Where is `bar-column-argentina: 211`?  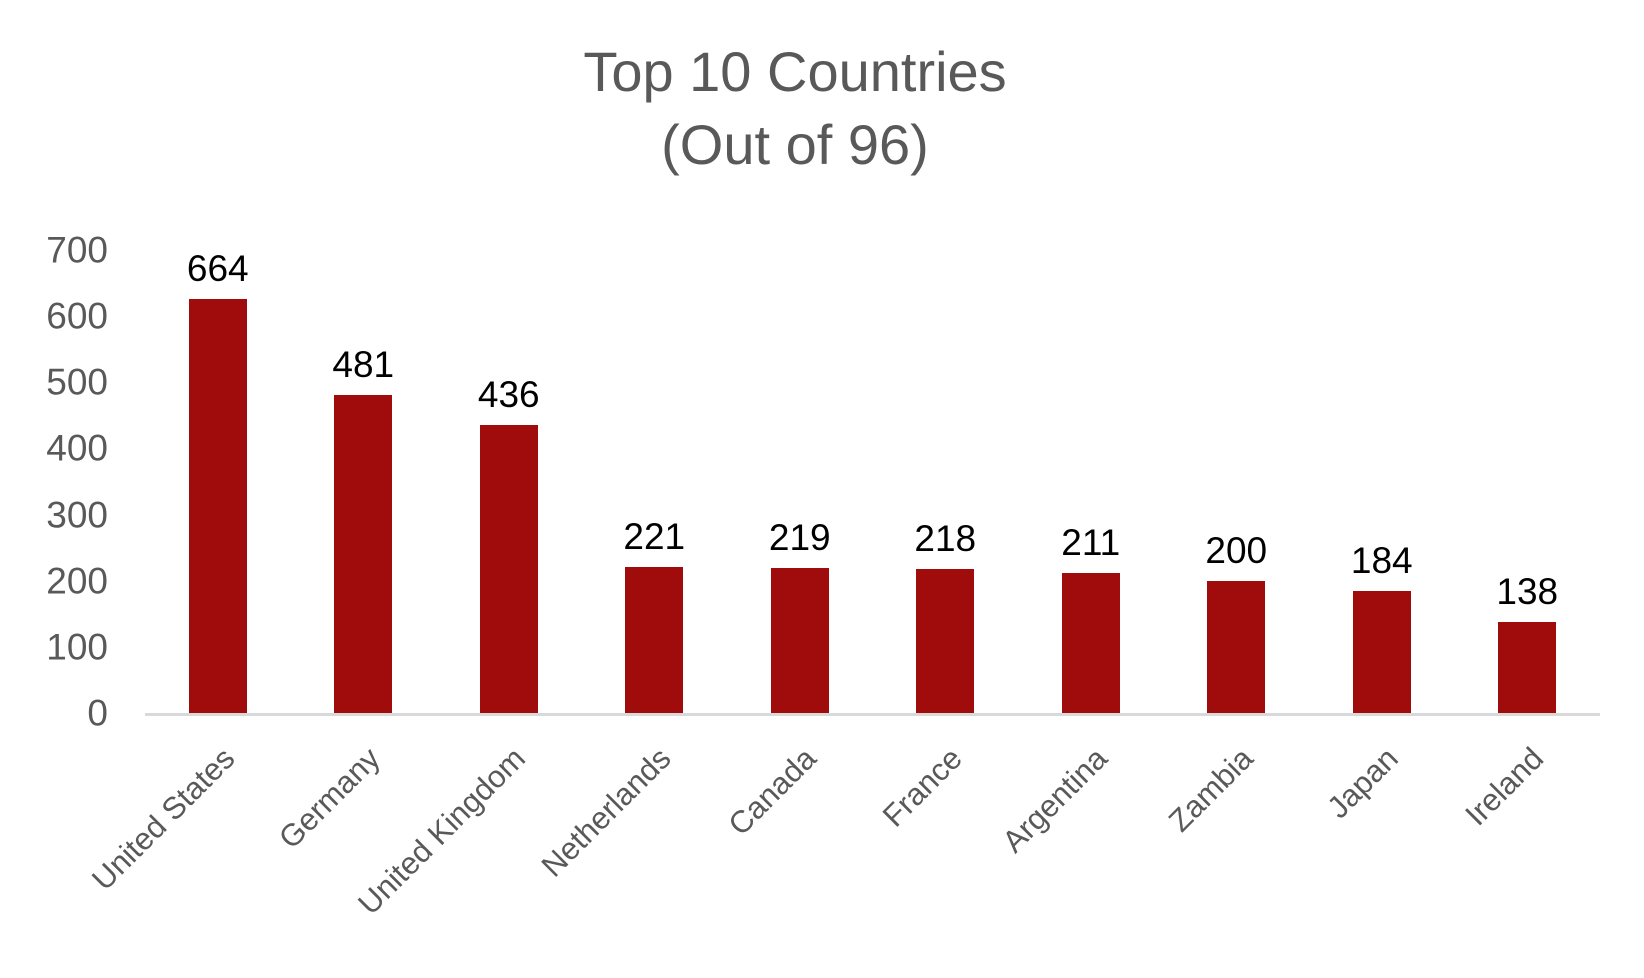 bar-column-argentina: 211 is located at coordinates (1091, 481).